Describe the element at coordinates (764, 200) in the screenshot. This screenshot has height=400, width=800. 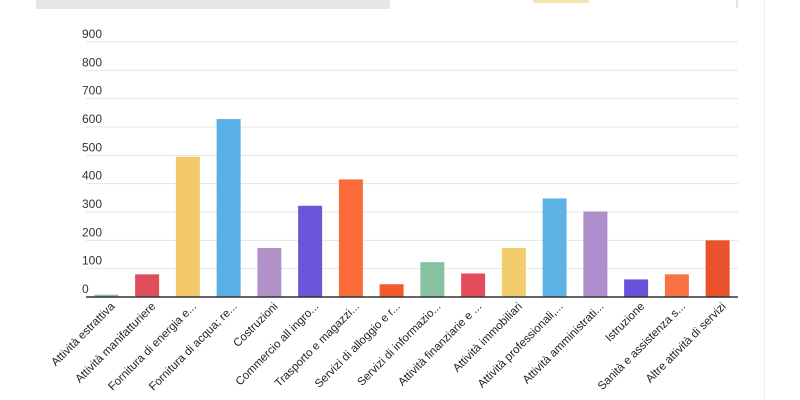
I see `page-divider` at that location.